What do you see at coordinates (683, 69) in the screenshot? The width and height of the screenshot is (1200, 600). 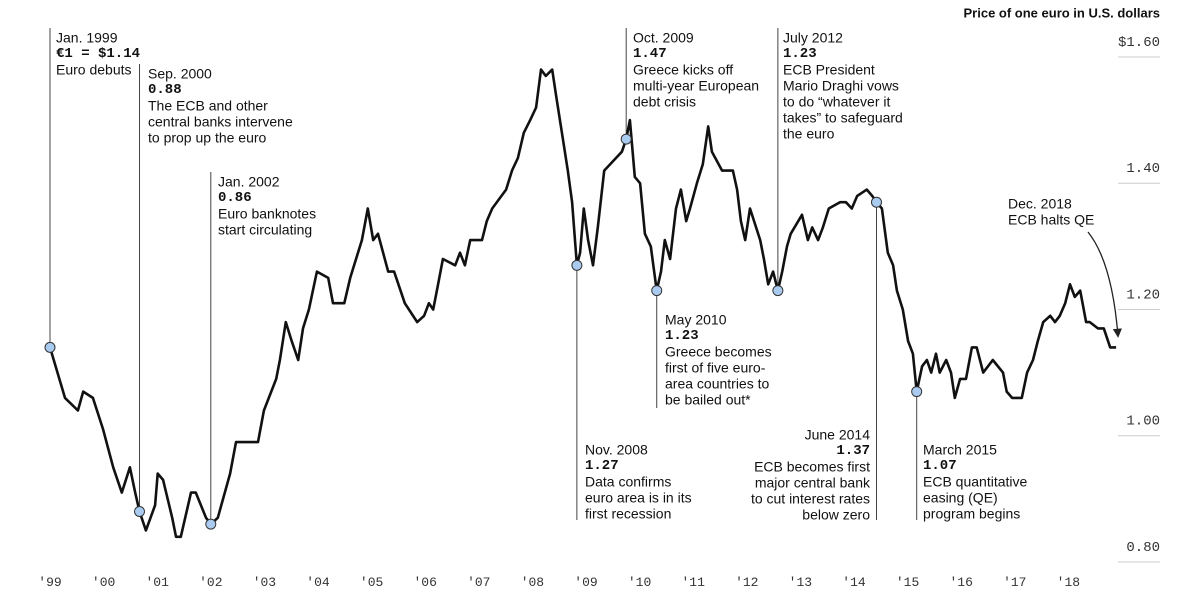 I see `event-text: Greece kicks off` at bounding box center [683, 69].